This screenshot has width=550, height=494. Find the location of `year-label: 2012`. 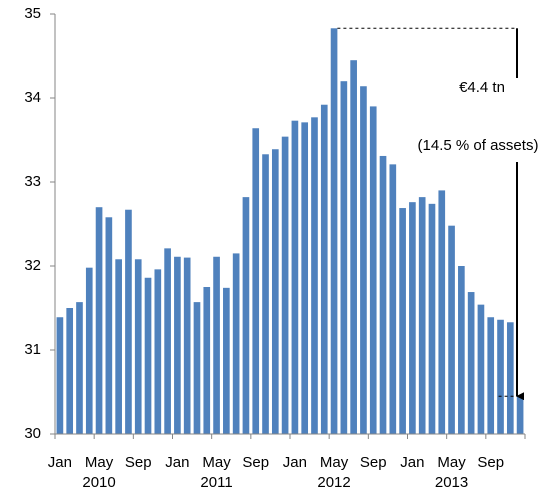

year-label: 2012 is located at coordinates (333, 482).